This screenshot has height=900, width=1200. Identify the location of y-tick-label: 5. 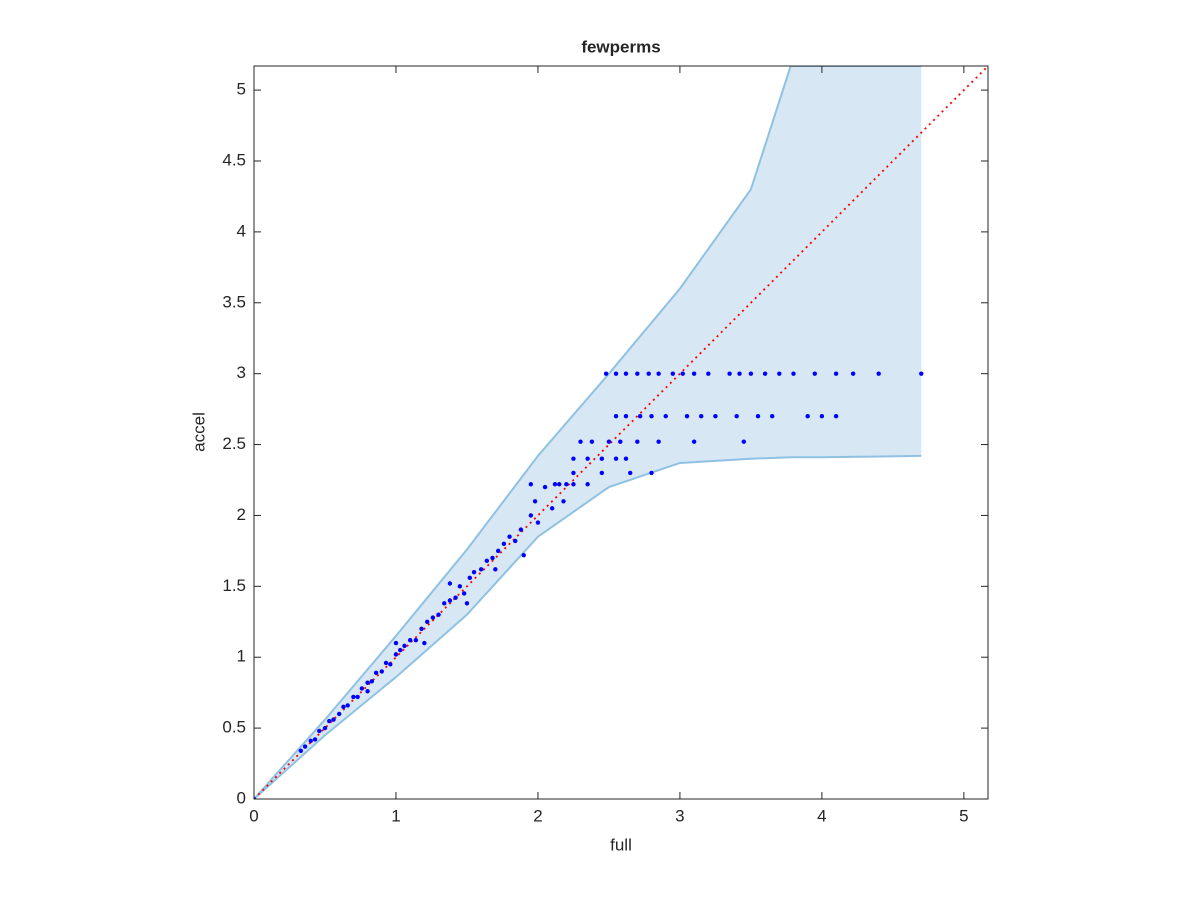
(241, 89).